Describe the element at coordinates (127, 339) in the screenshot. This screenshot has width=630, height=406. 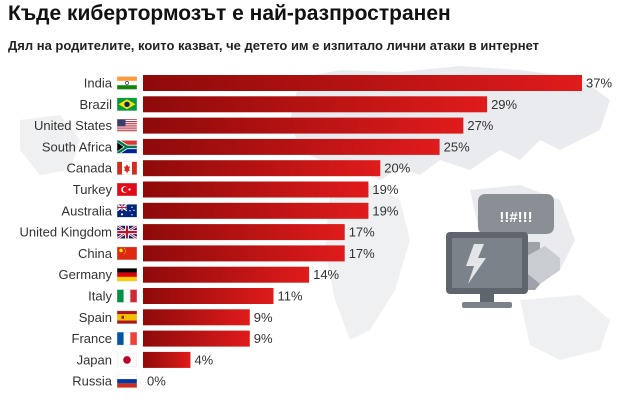
I see `flag-france-icon` at that location.